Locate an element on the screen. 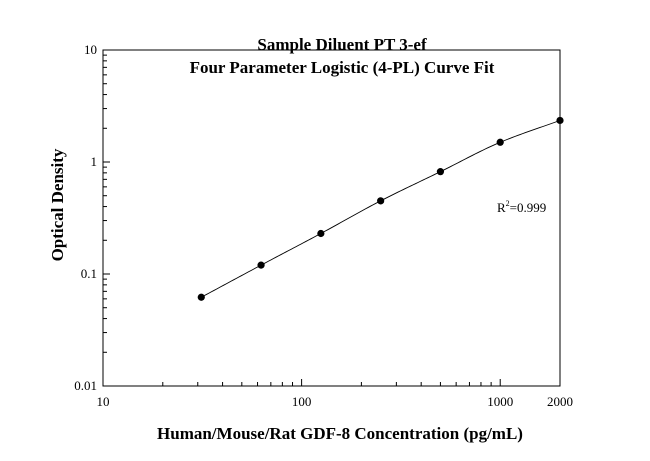 This screenshot has width=650, height=461. chart-title: Sample Diluent PT 3-ef is located at coordinates (342, 44).